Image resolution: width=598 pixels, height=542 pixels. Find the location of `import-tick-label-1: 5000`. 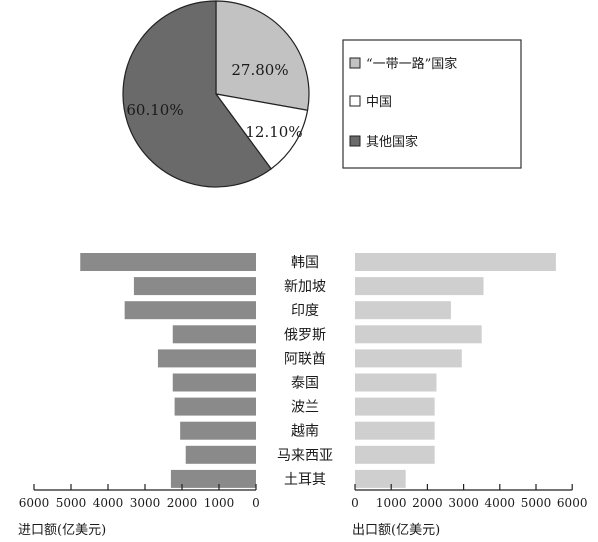

import-tick-label-1: 5000 is located at coordinates (71, 503).